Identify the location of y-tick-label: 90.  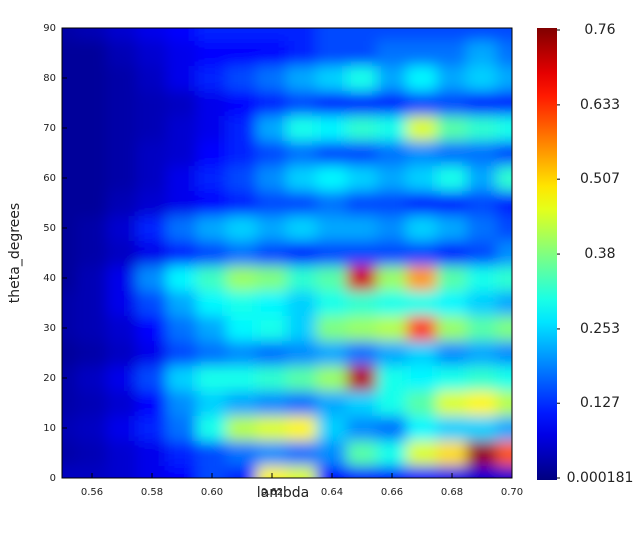
(49, 28).